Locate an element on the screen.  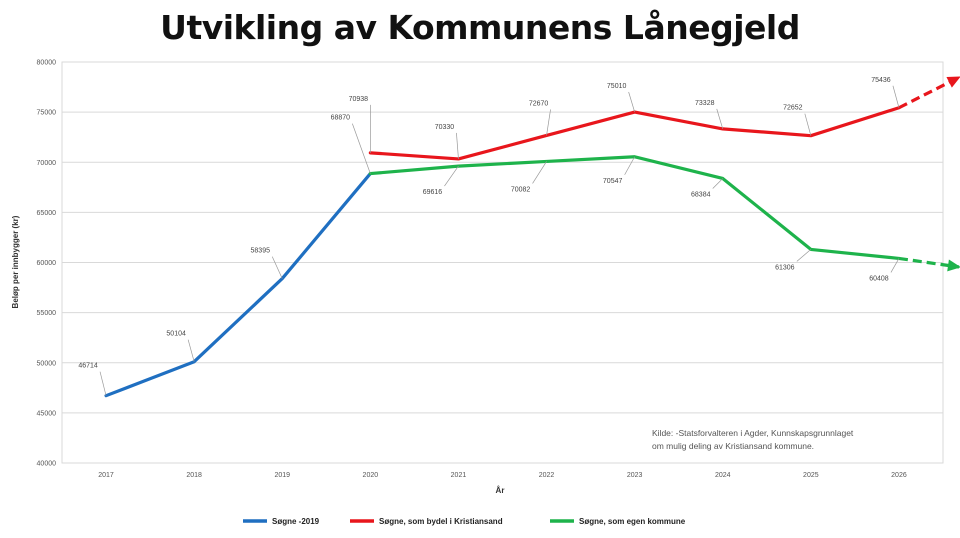
x-tick-label: 2024 is located at coordinates (723, 475).